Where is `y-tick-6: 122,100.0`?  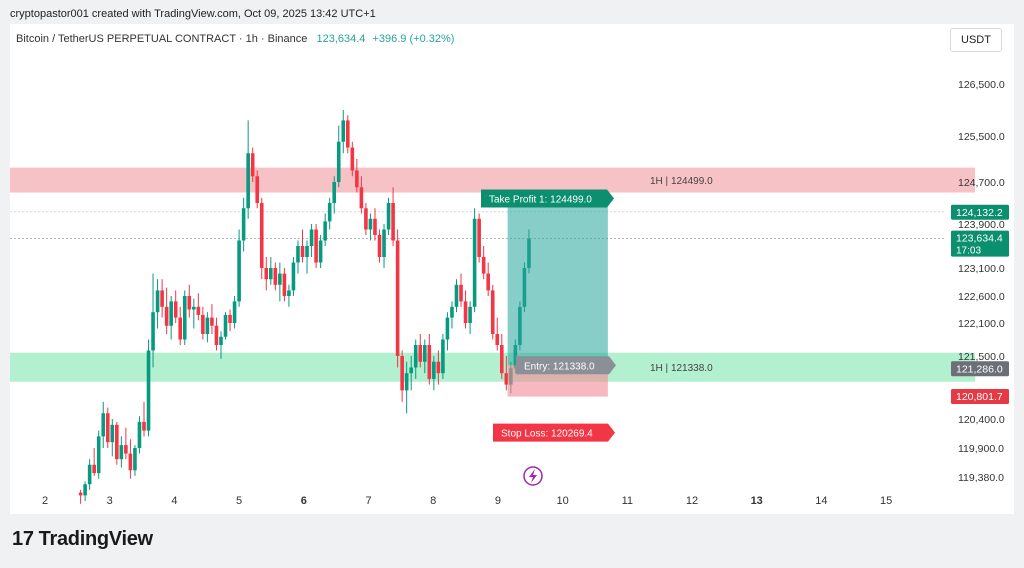
y-tick-6: 122,100.0 is located at coordinates (981, 324).